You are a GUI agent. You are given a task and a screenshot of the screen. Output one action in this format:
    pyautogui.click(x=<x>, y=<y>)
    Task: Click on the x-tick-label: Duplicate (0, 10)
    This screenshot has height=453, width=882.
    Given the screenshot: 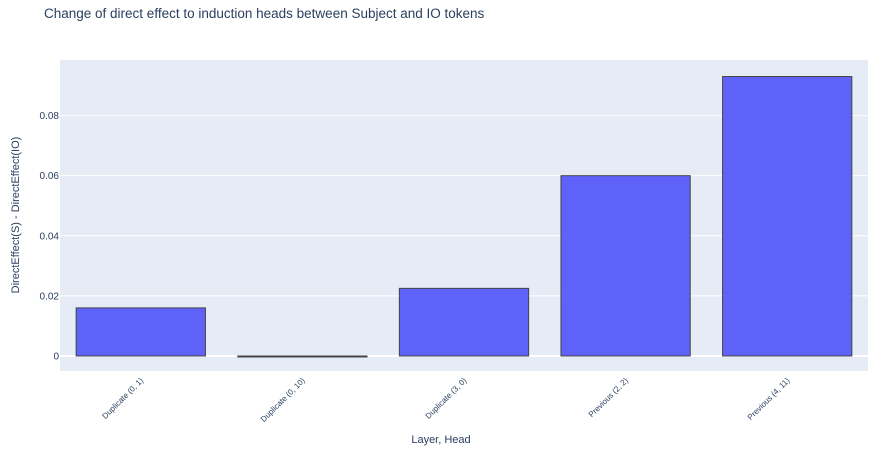 What is the action you would take?
    pyautogui.click(x=283, y=400)
    